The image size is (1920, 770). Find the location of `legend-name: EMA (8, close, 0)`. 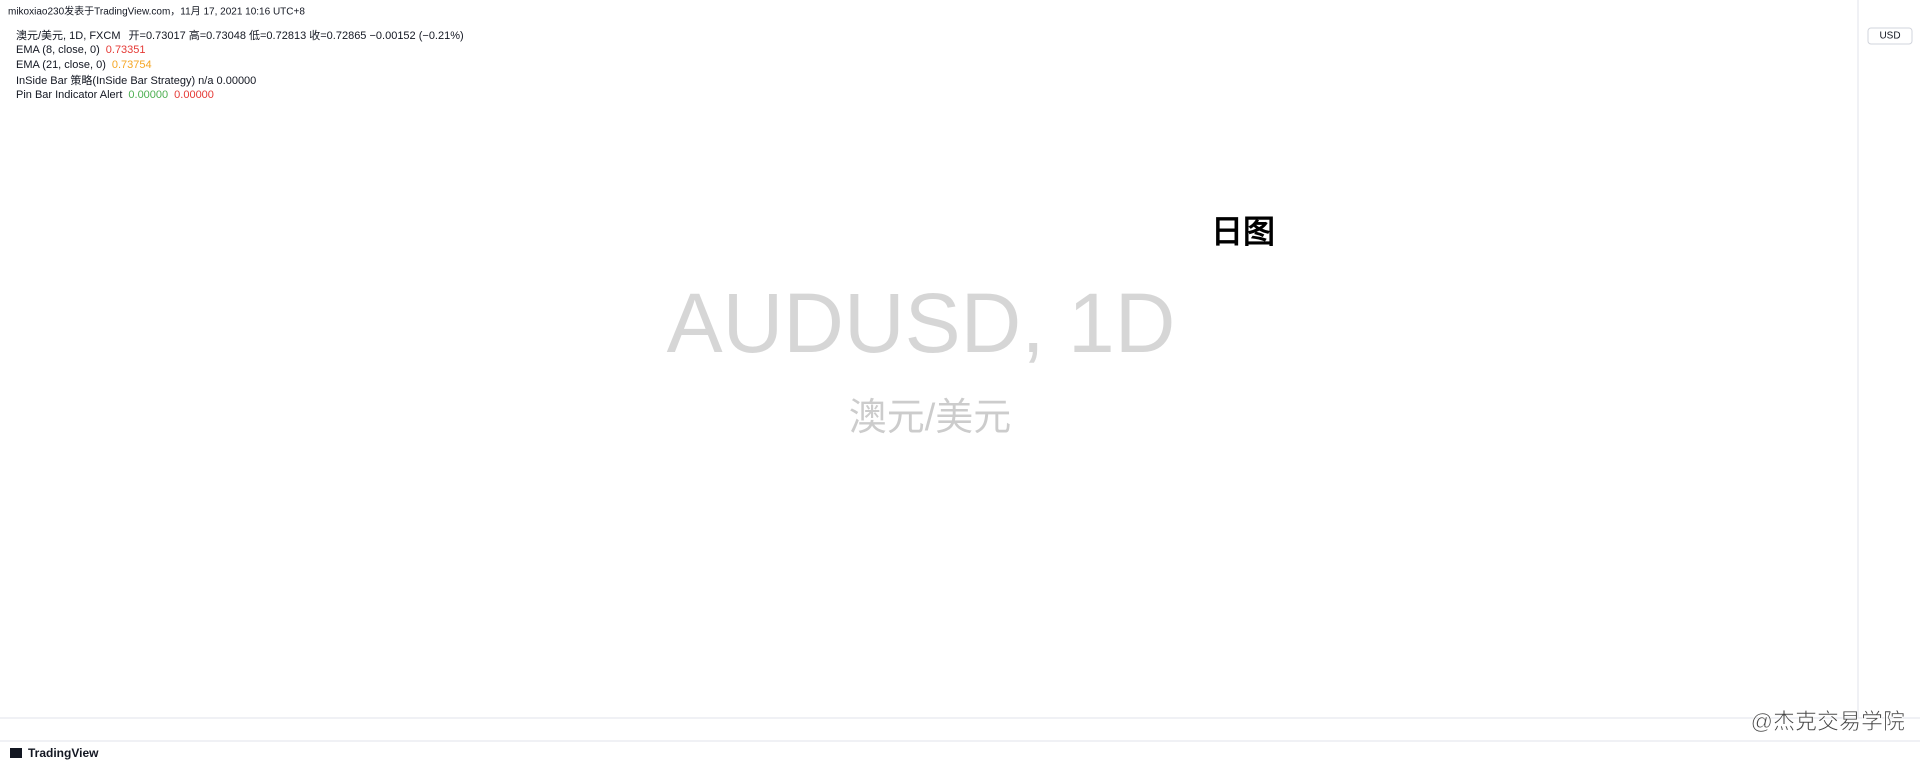

legend-name: EMA (8, close, 0) is located at coordinates (58, 50).